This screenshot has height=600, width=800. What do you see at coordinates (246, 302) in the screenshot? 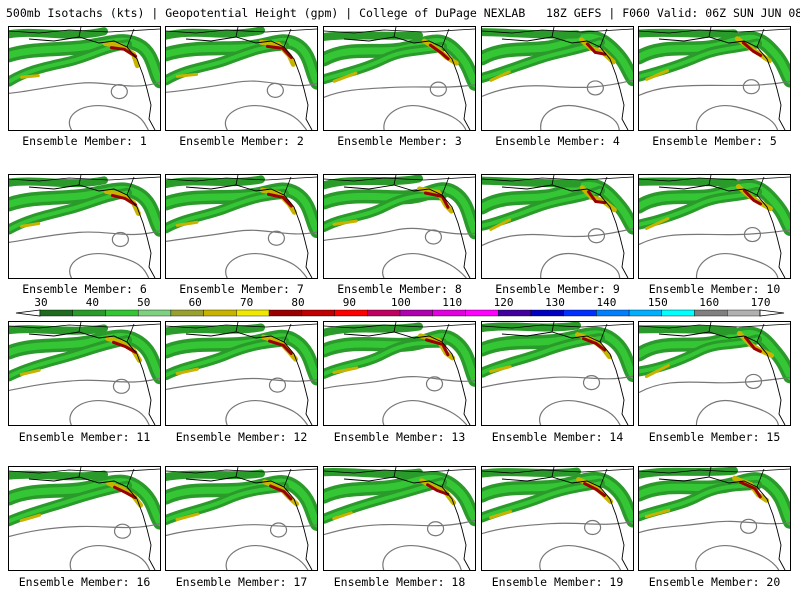
I see `colorbar-label: 70` at bounding box center [246, 302].